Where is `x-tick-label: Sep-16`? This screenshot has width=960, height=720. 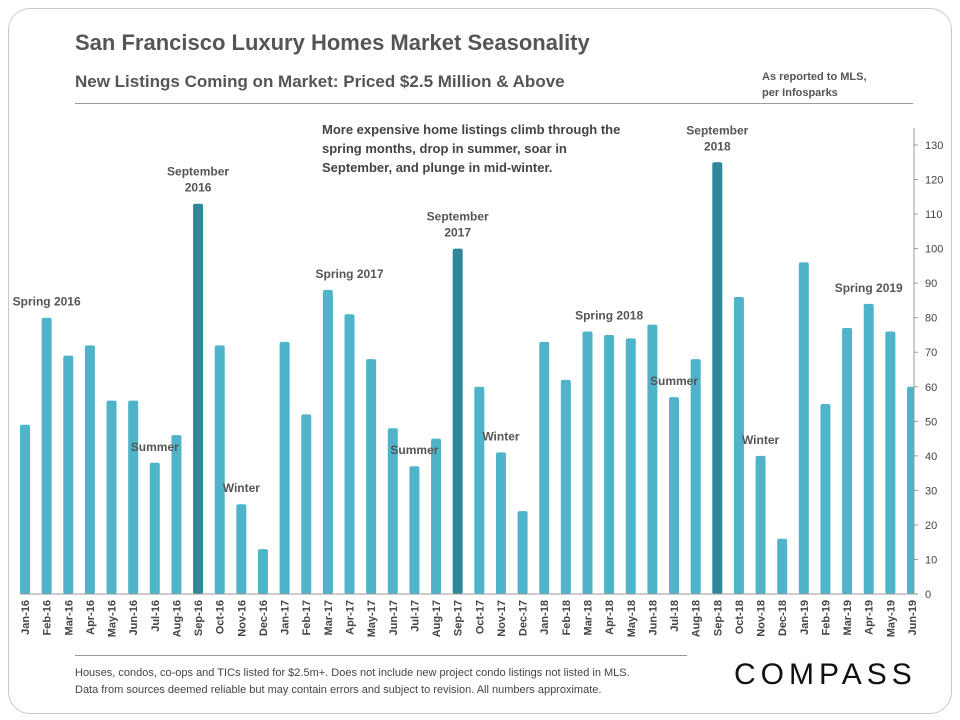
x-tick-label: Sep-16 is located at coordinates (199, 618).